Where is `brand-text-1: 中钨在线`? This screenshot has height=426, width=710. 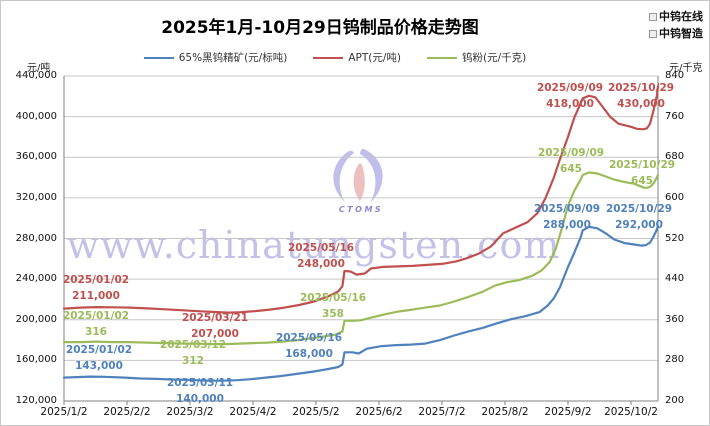 brand-text-1: 中钨在线 is located at coordinates (681, 16).